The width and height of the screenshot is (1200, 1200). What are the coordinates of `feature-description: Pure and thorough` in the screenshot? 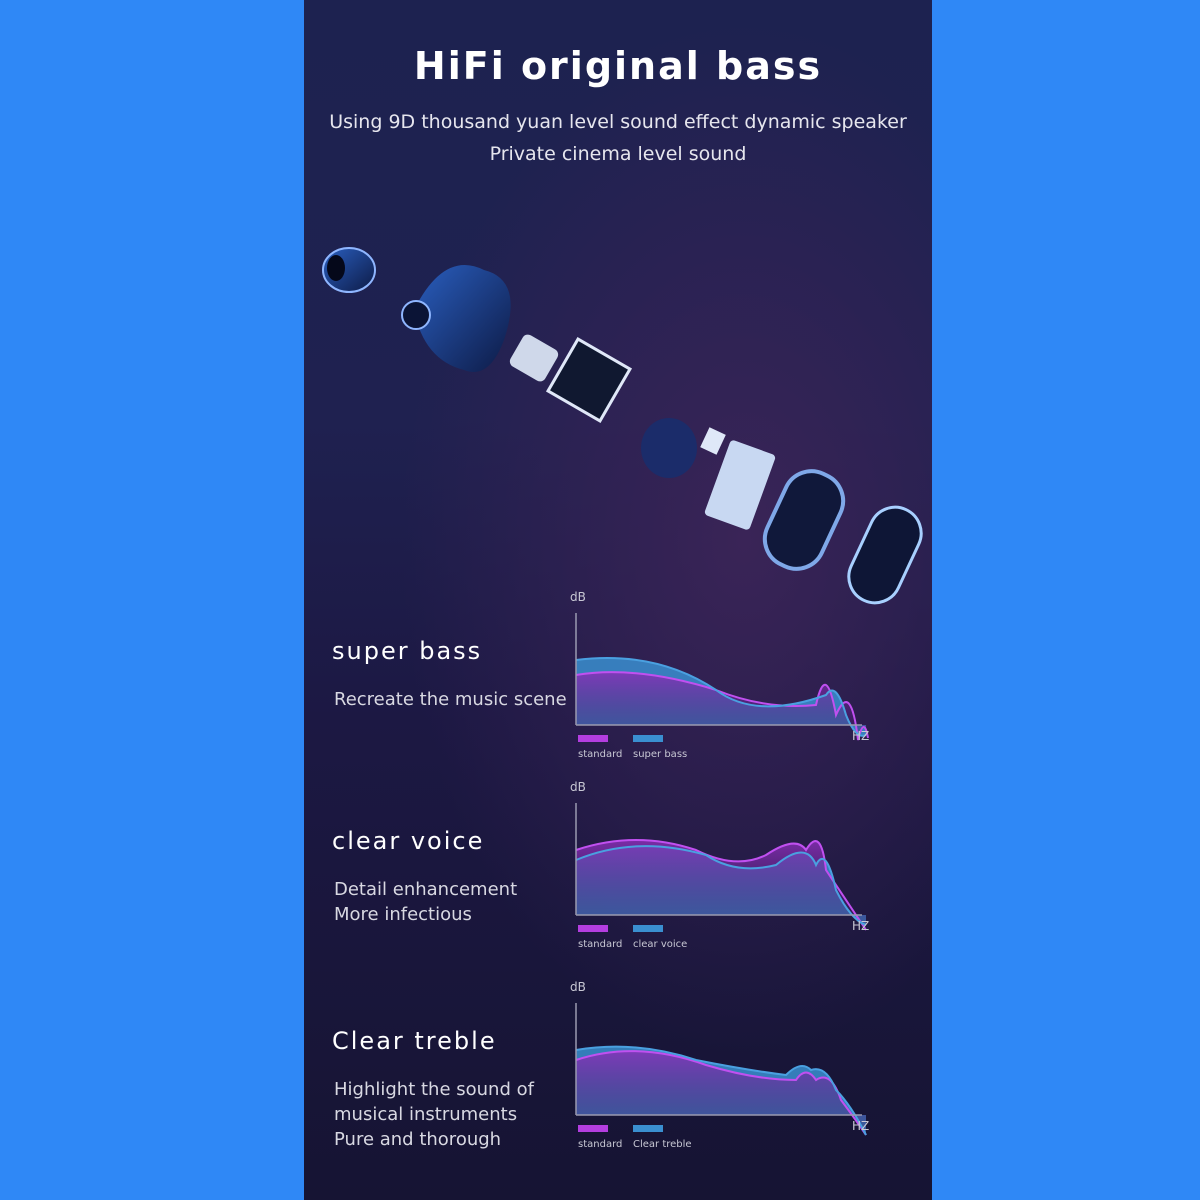 It's located at (418, 1139).